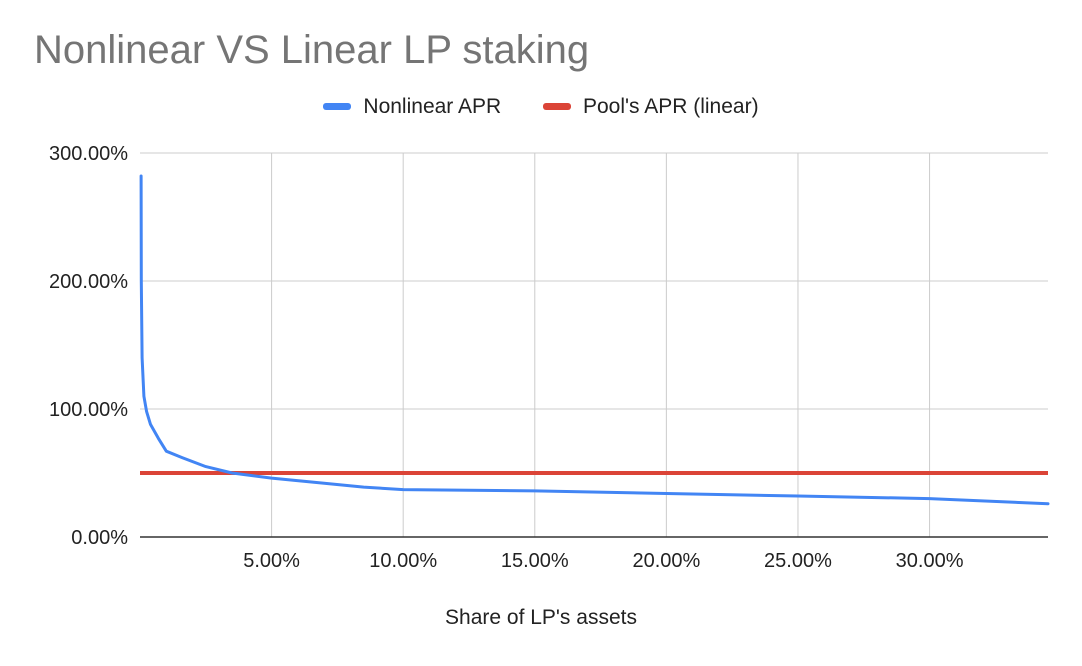  What do you see at coordinates (541, 105) in the screenshot?
I see `legend: Nonlinear APR Pool's APR (linear)` at bounding box center [541, 105].